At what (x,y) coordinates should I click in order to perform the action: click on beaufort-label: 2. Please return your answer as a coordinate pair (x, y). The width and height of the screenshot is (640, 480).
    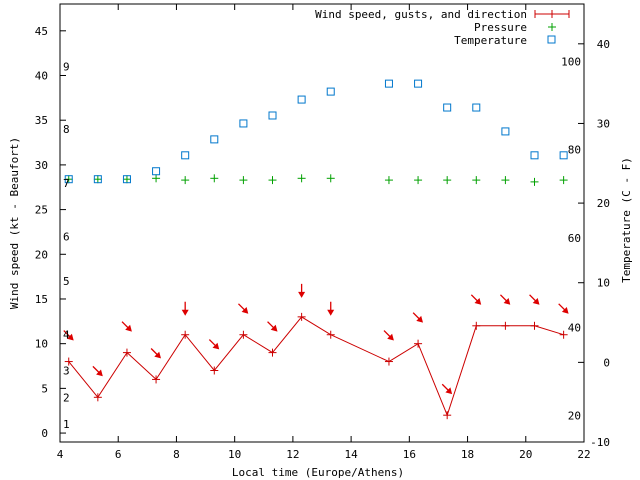
    Looking at the image, I should click on (66, 397).